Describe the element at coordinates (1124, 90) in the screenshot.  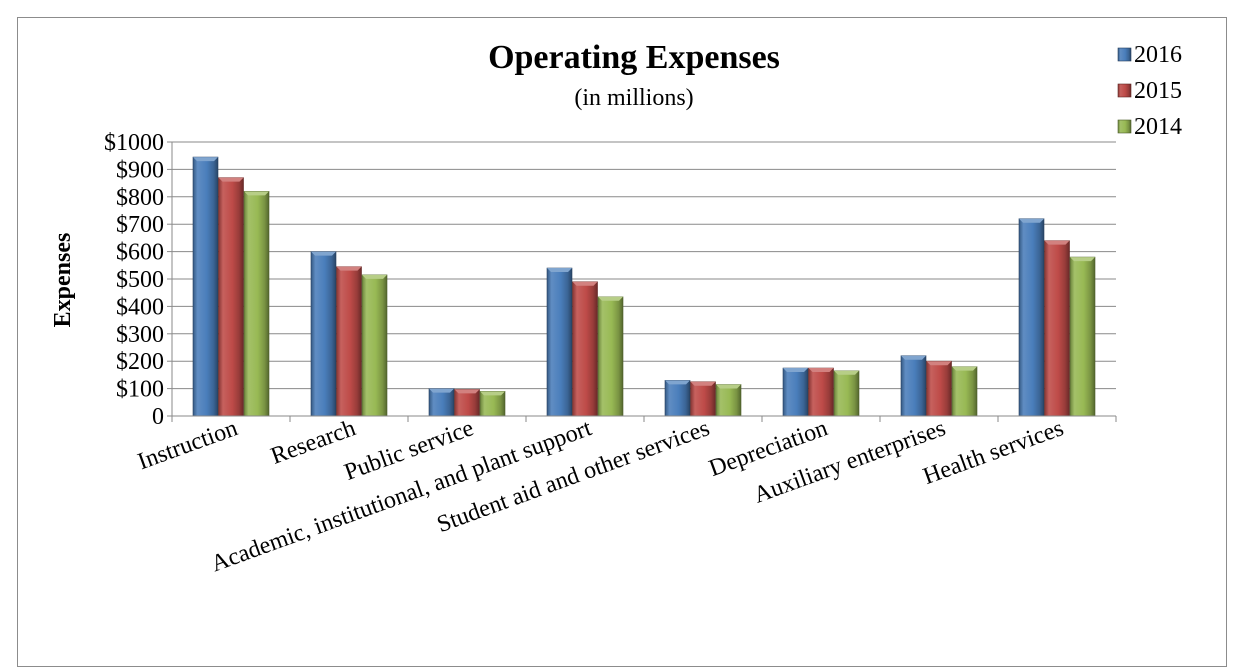
I see `legend-swatch-2015` at that location.